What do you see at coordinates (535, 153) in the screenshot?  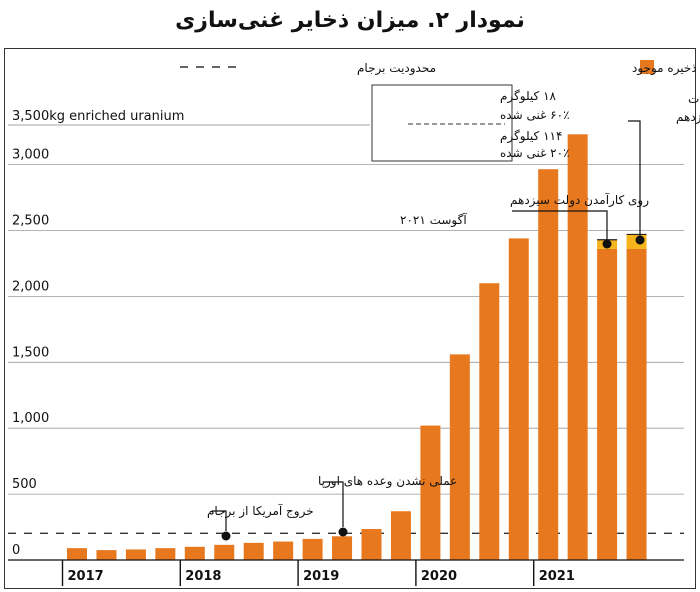 I see `box-line4: ۲۰٪ غنی شده` at bounding box center [535, 153].